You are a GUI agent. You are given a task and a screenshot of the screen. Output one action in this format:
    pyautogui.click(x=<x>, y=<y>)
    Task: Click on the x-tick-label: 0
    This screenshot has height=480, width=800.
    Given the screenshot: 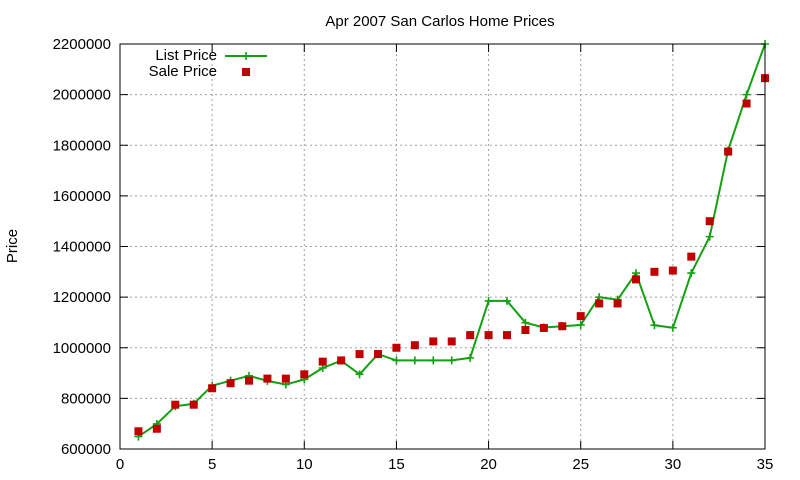 What is the action you would take?
    pyautogui.click(x=120, y=464)
    